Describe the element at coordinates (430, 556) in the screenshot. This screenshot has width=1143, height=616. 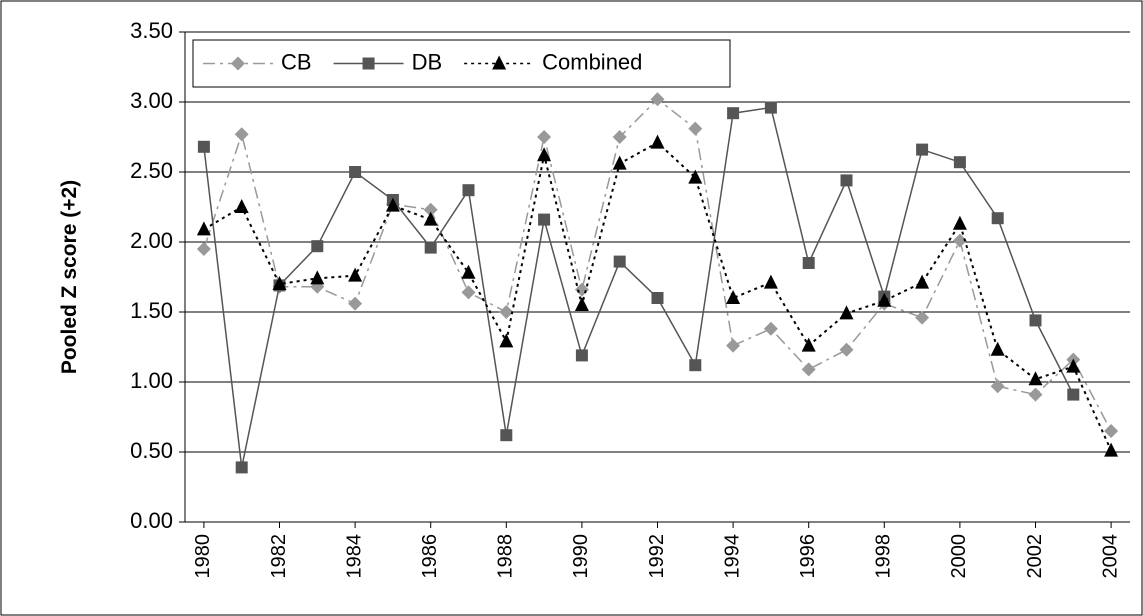
I see `x-tick-label: 1986` at that location.